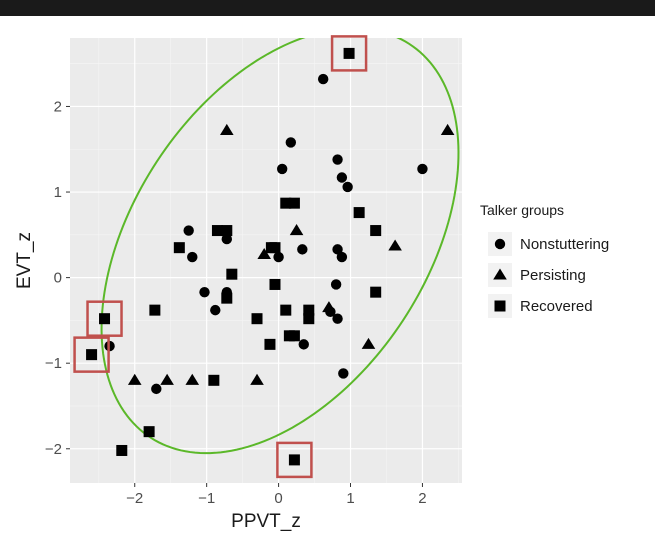  Describe the element at coordinates (500, 274) in the screenshot. I see `legend-marker-persisting` at that location.